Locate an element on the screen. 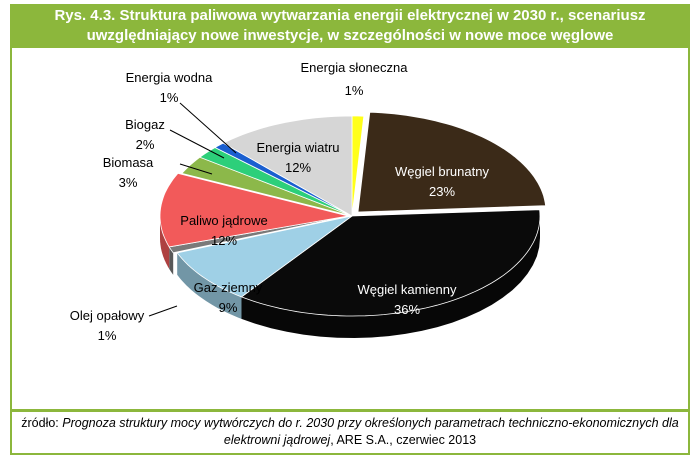 The width and height of the screenshot is (700, 457). slice-side-olej-opalowy is located at coordinates (171, 260).